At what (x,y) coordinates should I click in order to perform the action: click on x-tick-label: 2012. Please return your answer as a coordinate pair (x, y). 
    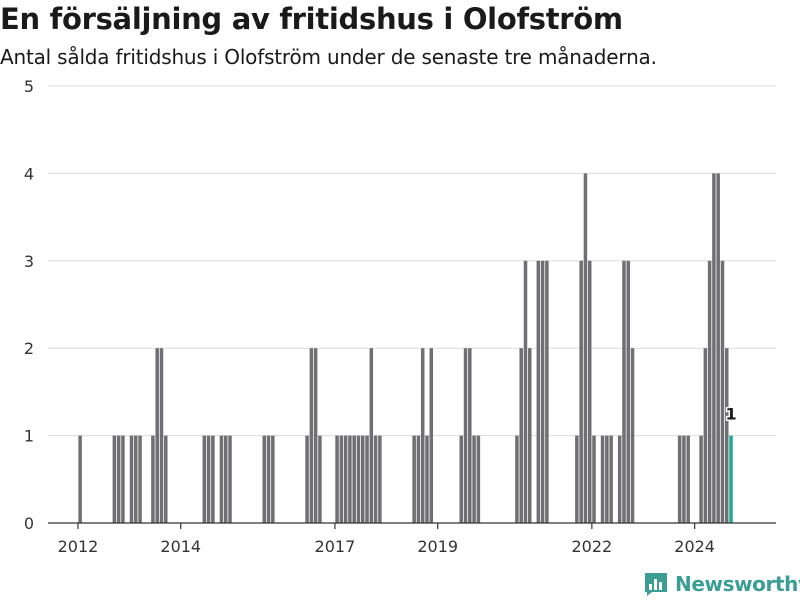
    Looking at the image, I should click on (78, 546).